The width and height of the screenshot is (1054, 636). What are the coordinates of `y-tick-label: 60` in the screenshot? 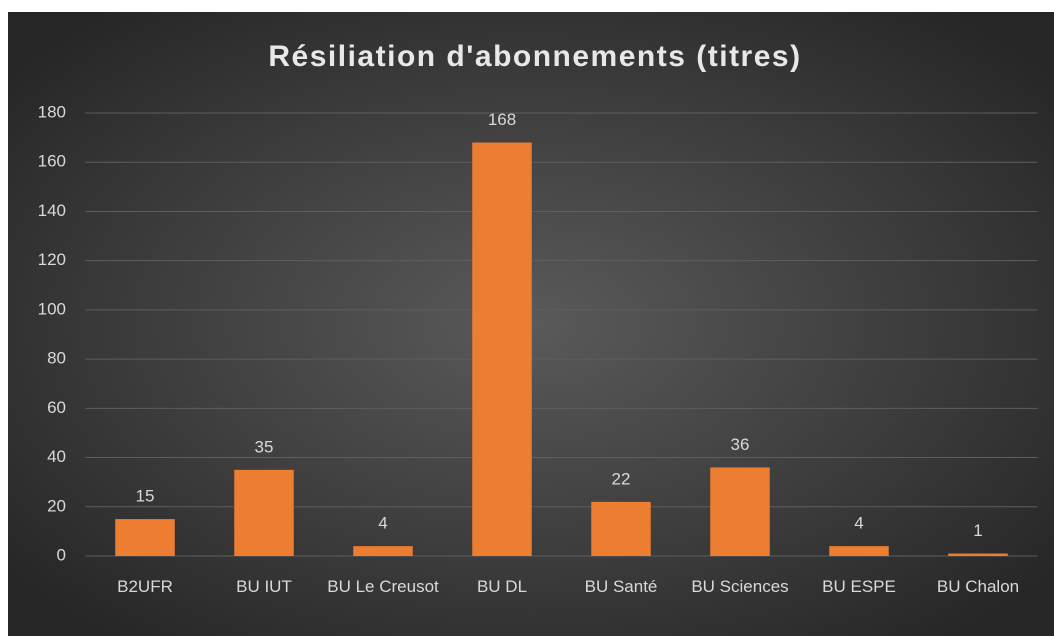 It's located at (56, 407).